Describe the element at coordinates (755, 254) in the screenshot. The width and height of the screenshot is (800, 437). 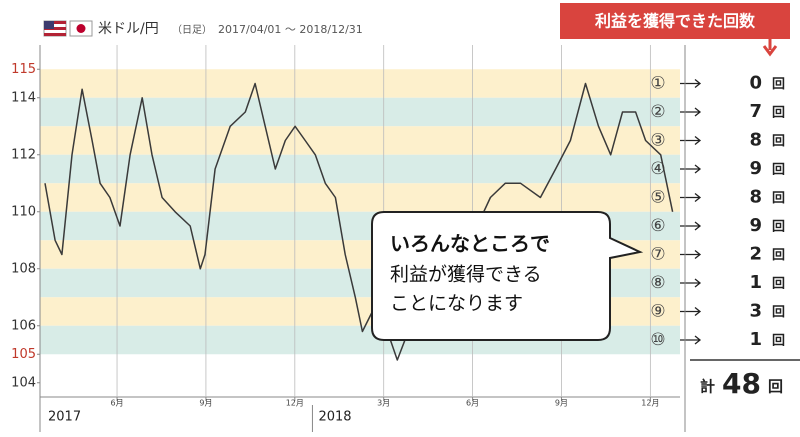
I see `band-count: 2` at that location.